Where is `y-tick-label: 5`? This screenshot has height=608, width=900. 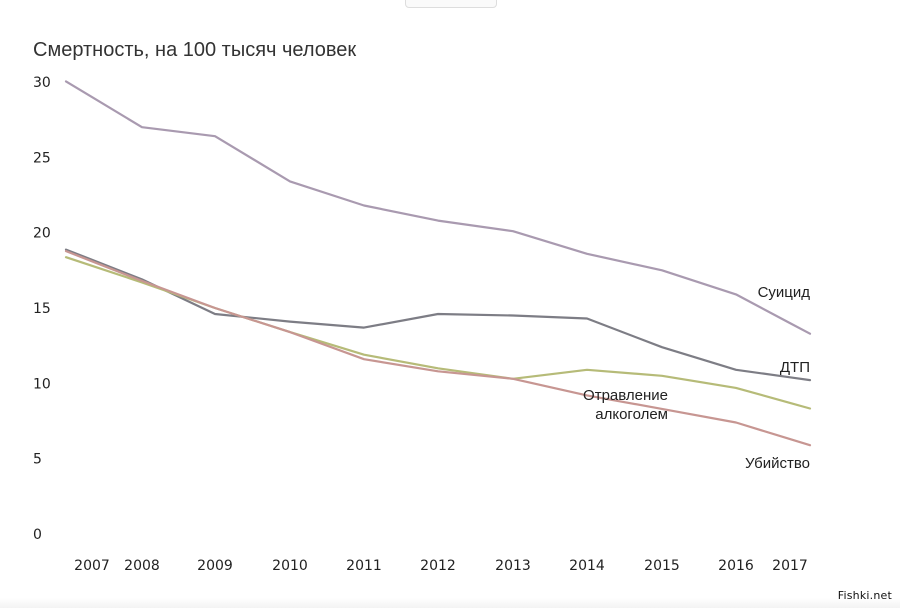
y-tick-label: 5 is located at coordinates (37, 460).